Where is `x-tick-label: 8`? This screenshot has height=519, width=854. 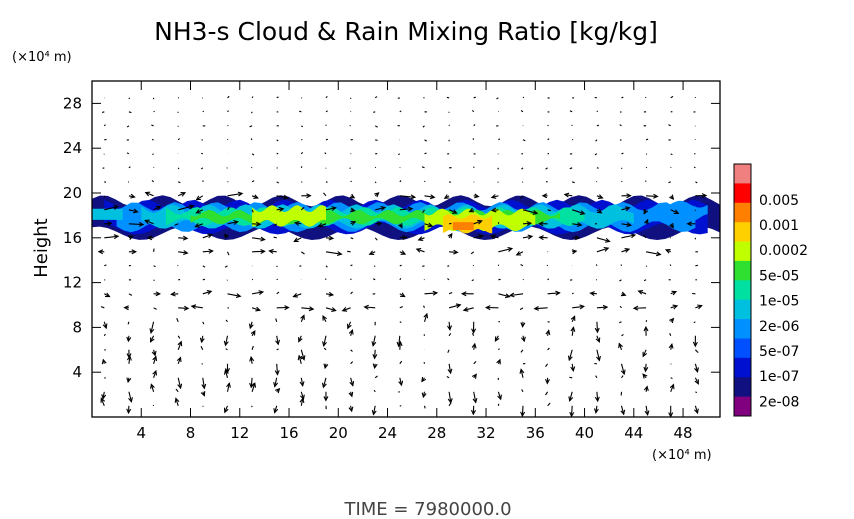 x-tick-label: 8 is located at coordinates (191, 433).